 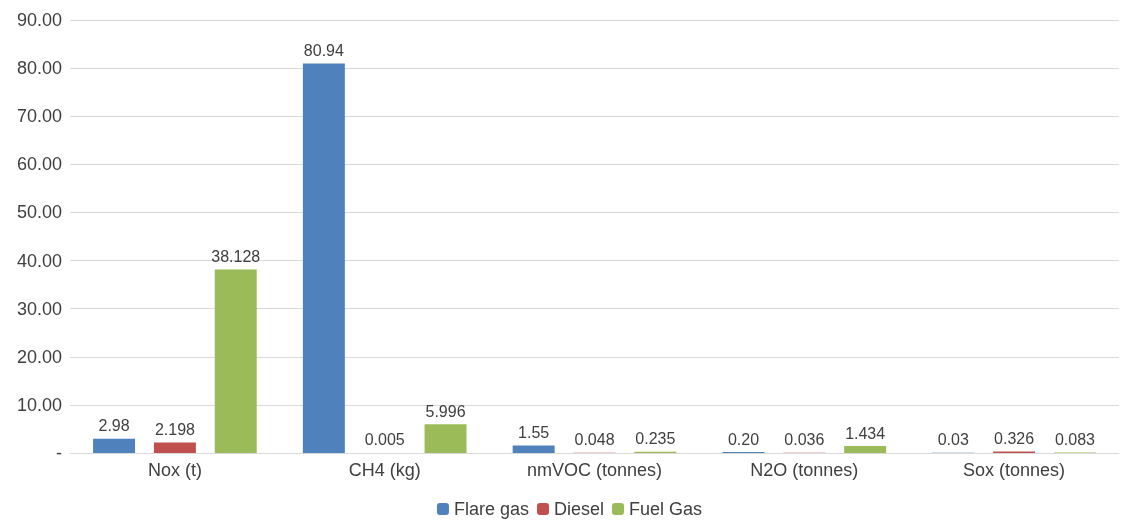 I want to click on data-label: 0.036, so click(x=804, y=440).